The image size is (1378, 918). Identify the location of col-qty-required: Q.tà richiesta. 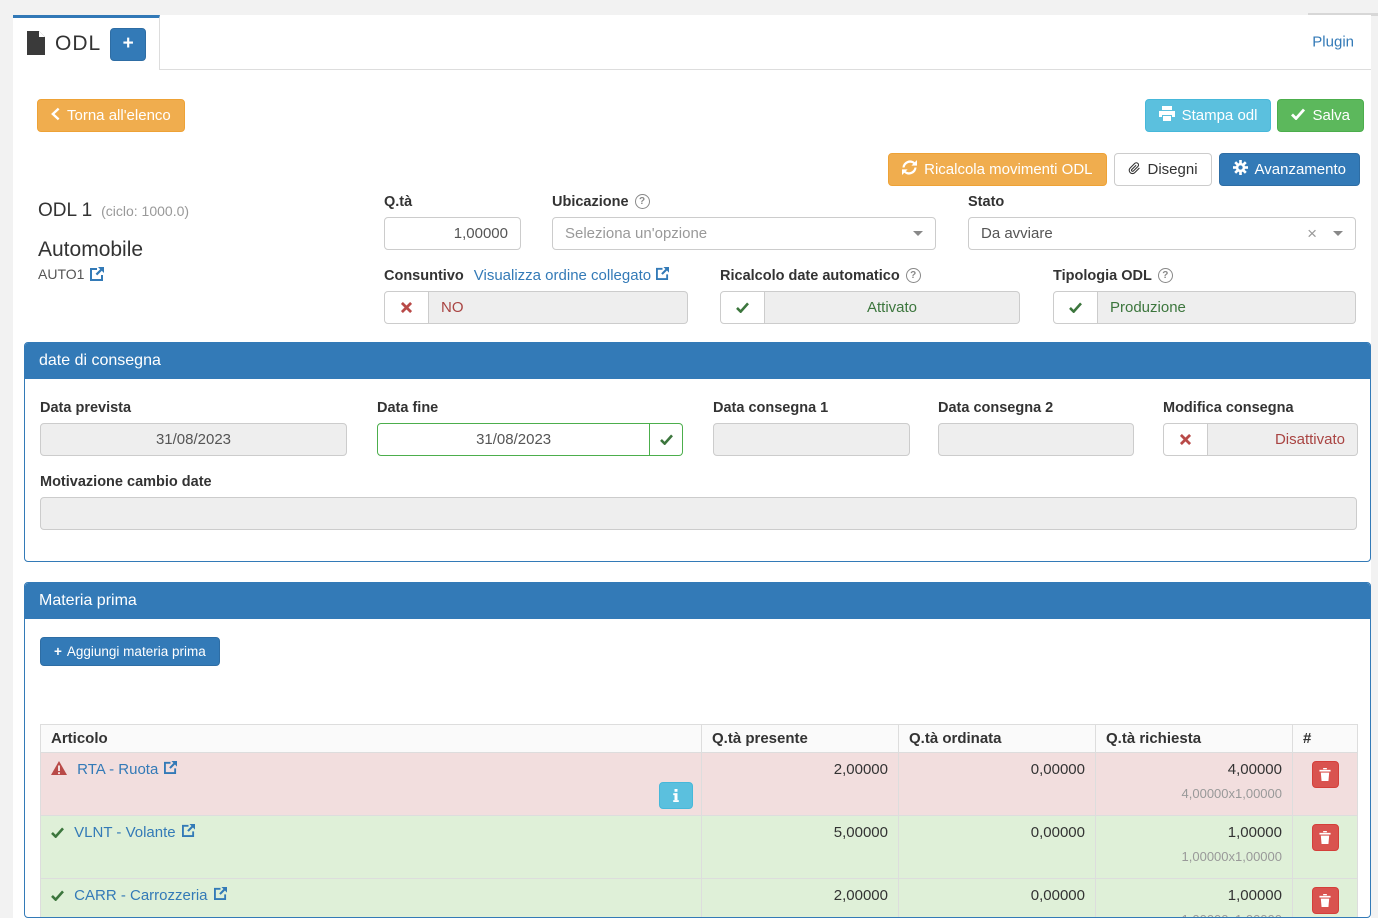
(1194, 738).